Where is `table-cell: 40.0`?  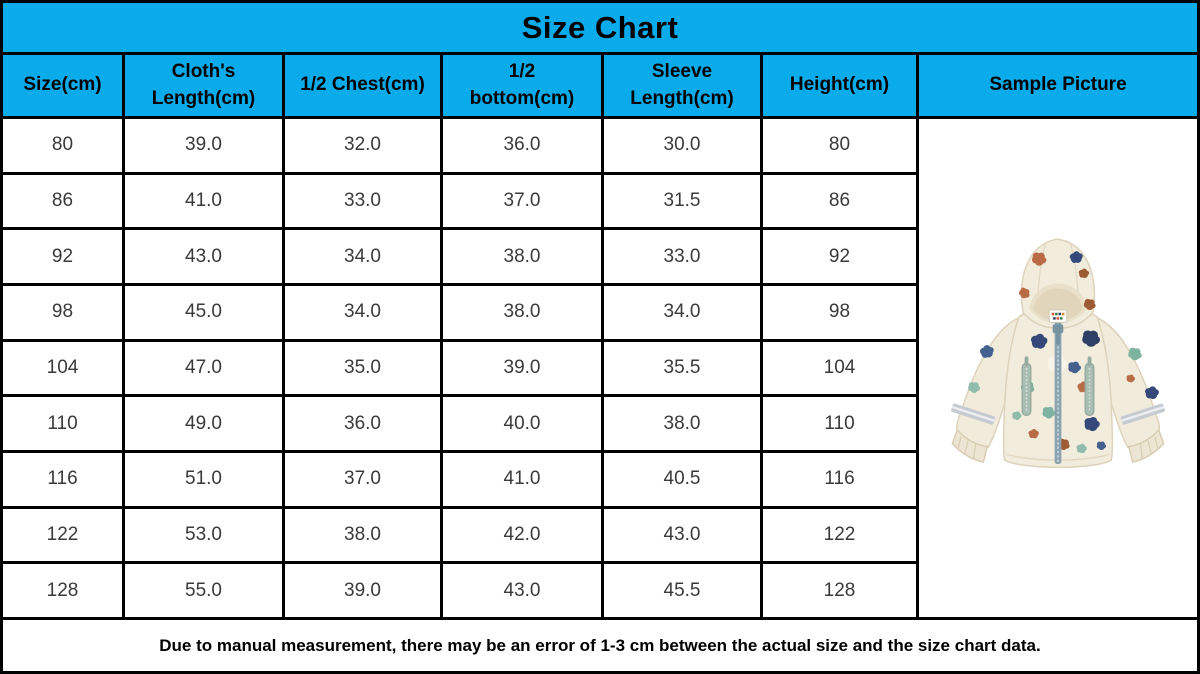
table-cell: 40.0 is located at coordinates (522, 423).